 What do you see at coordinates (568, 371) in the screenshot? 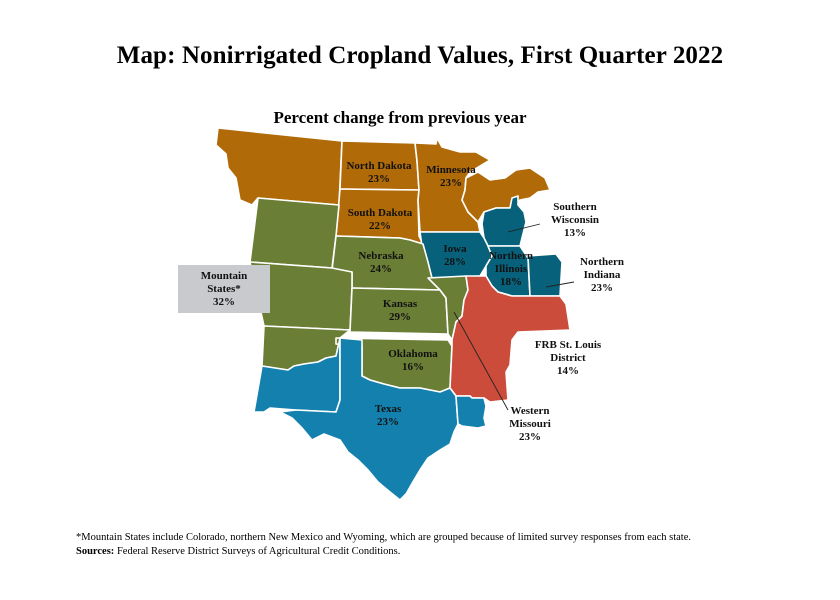
I see `region-value: 14%` at bounding box center [568, 371].